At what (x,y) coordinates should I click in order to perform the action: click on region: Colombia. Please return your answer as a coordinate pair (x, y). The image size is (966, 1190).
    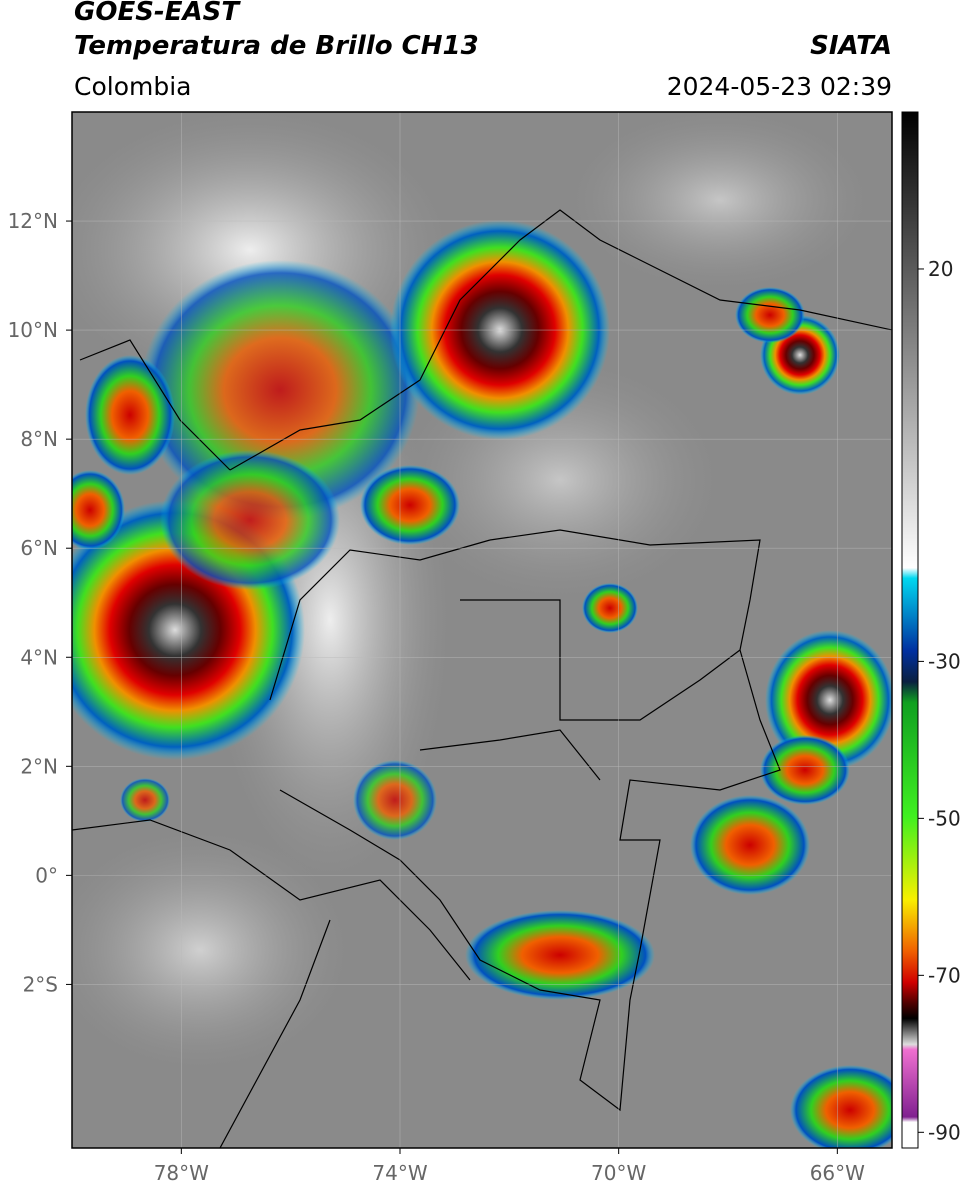
    Looking at the image, I should click on (132, 86).